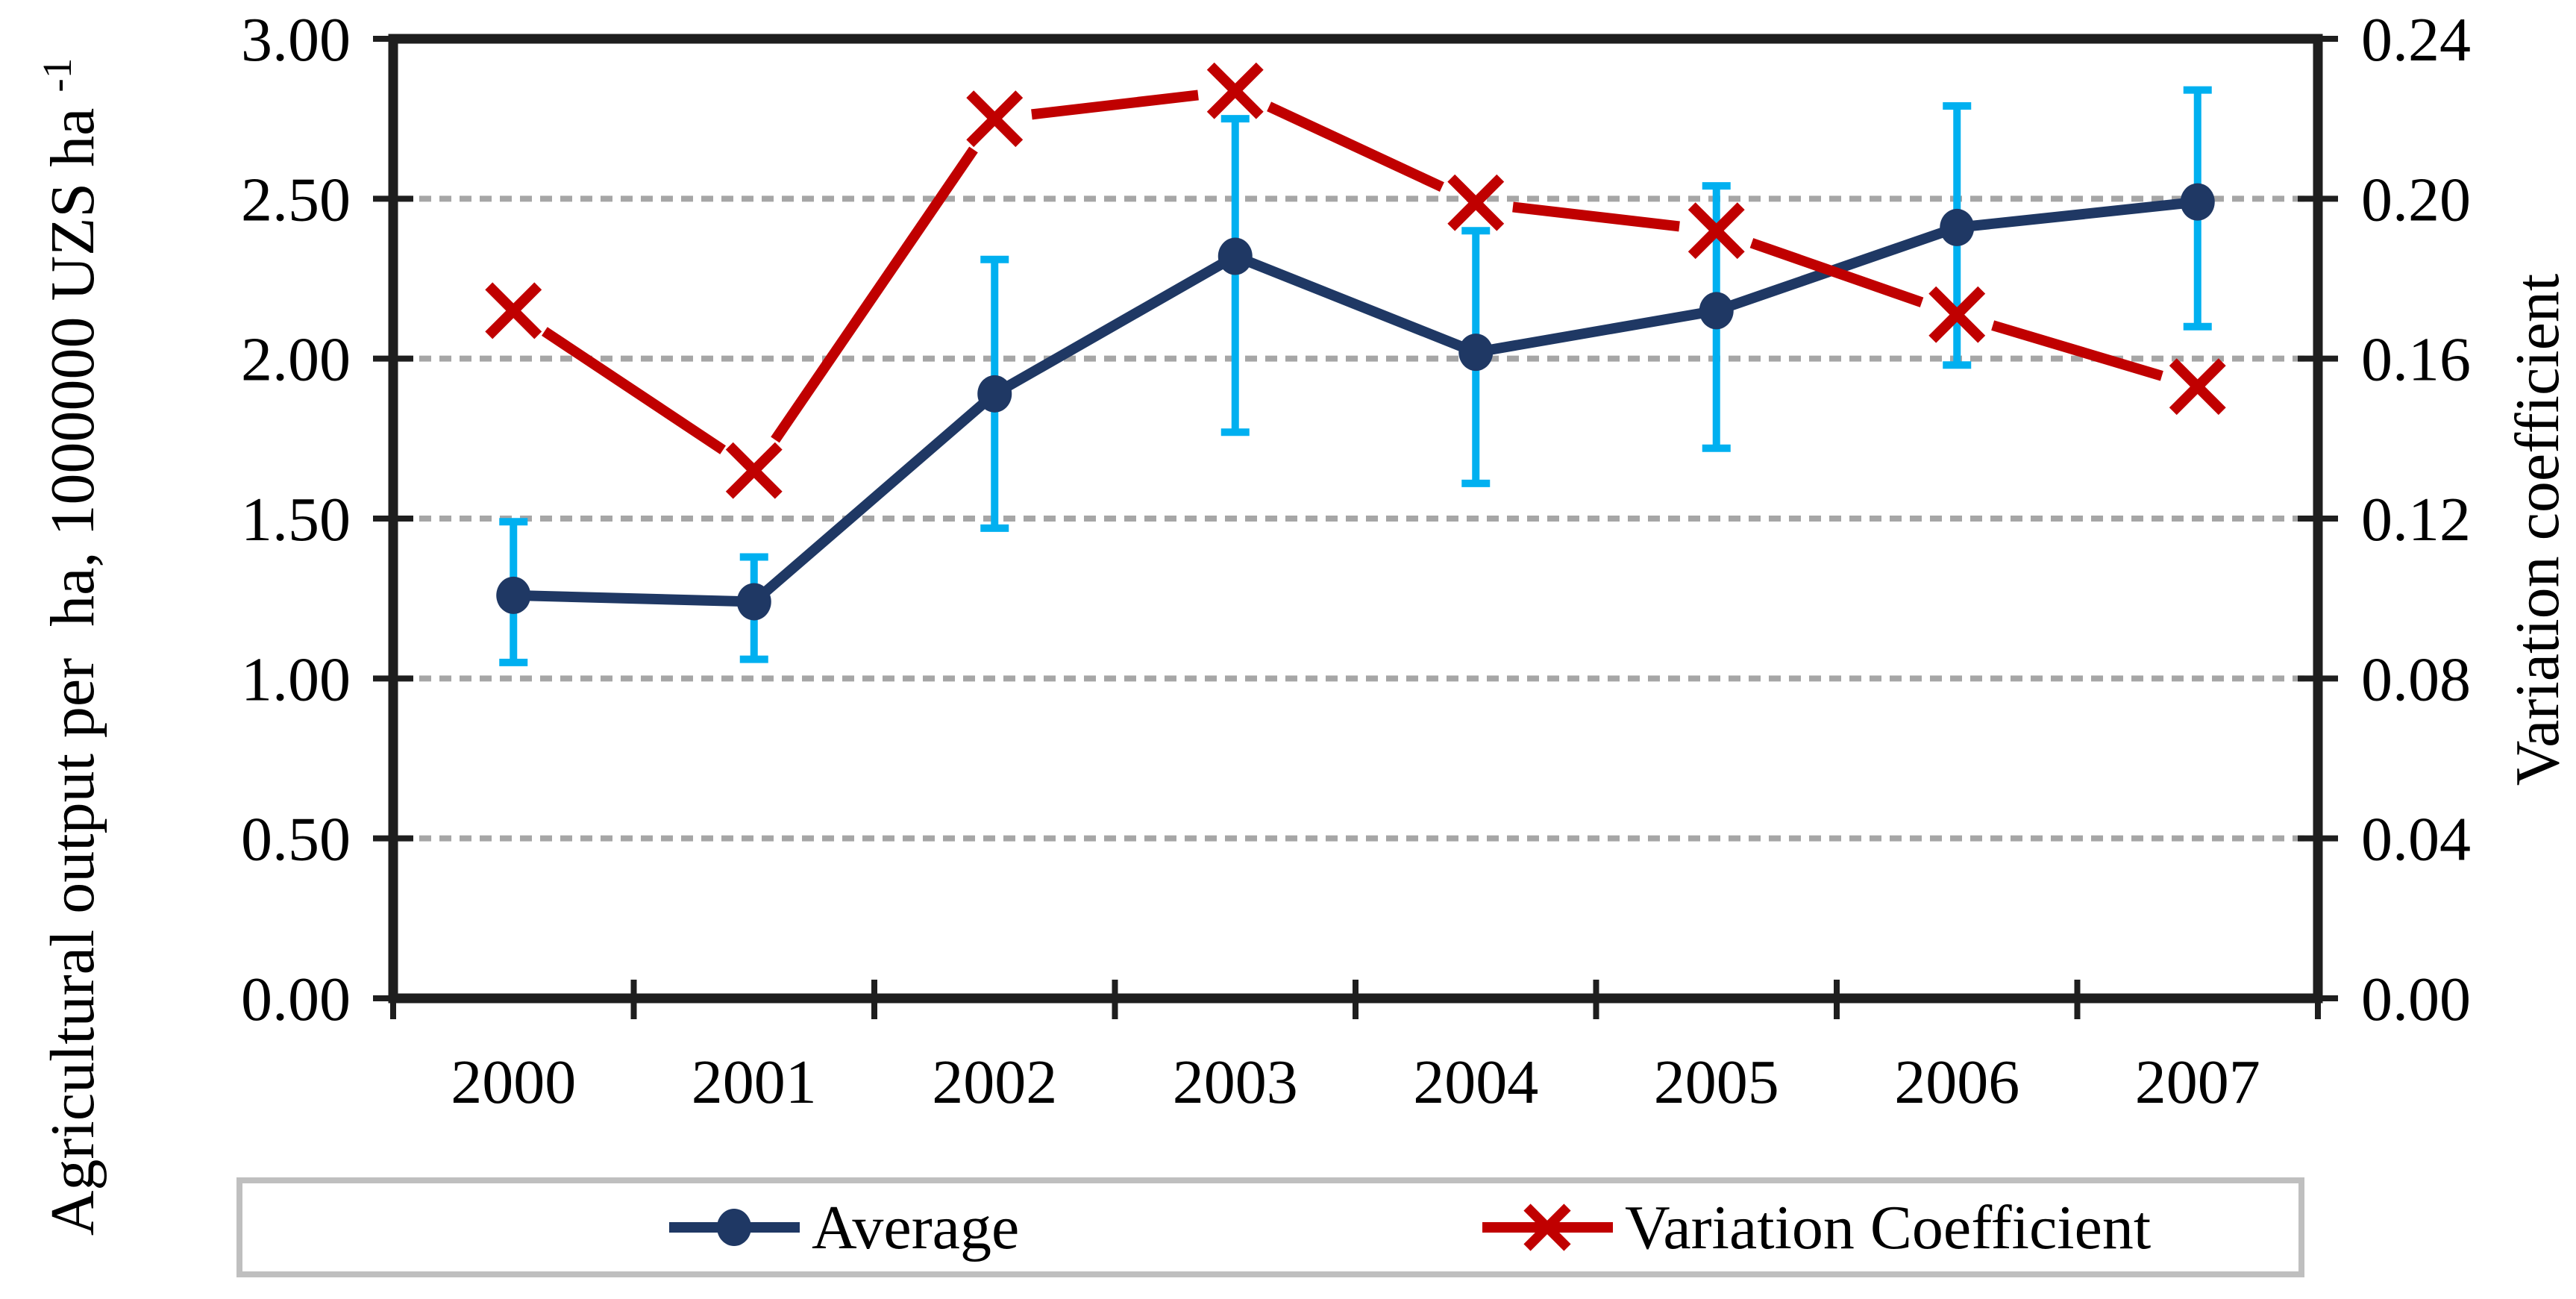 Image resolution: width=2576 pixels, height=1299 pixels. Describe the element at coordinates (1235, 1082) in the screenshot. I see `x-axis-tick-label: 2003` at that location.